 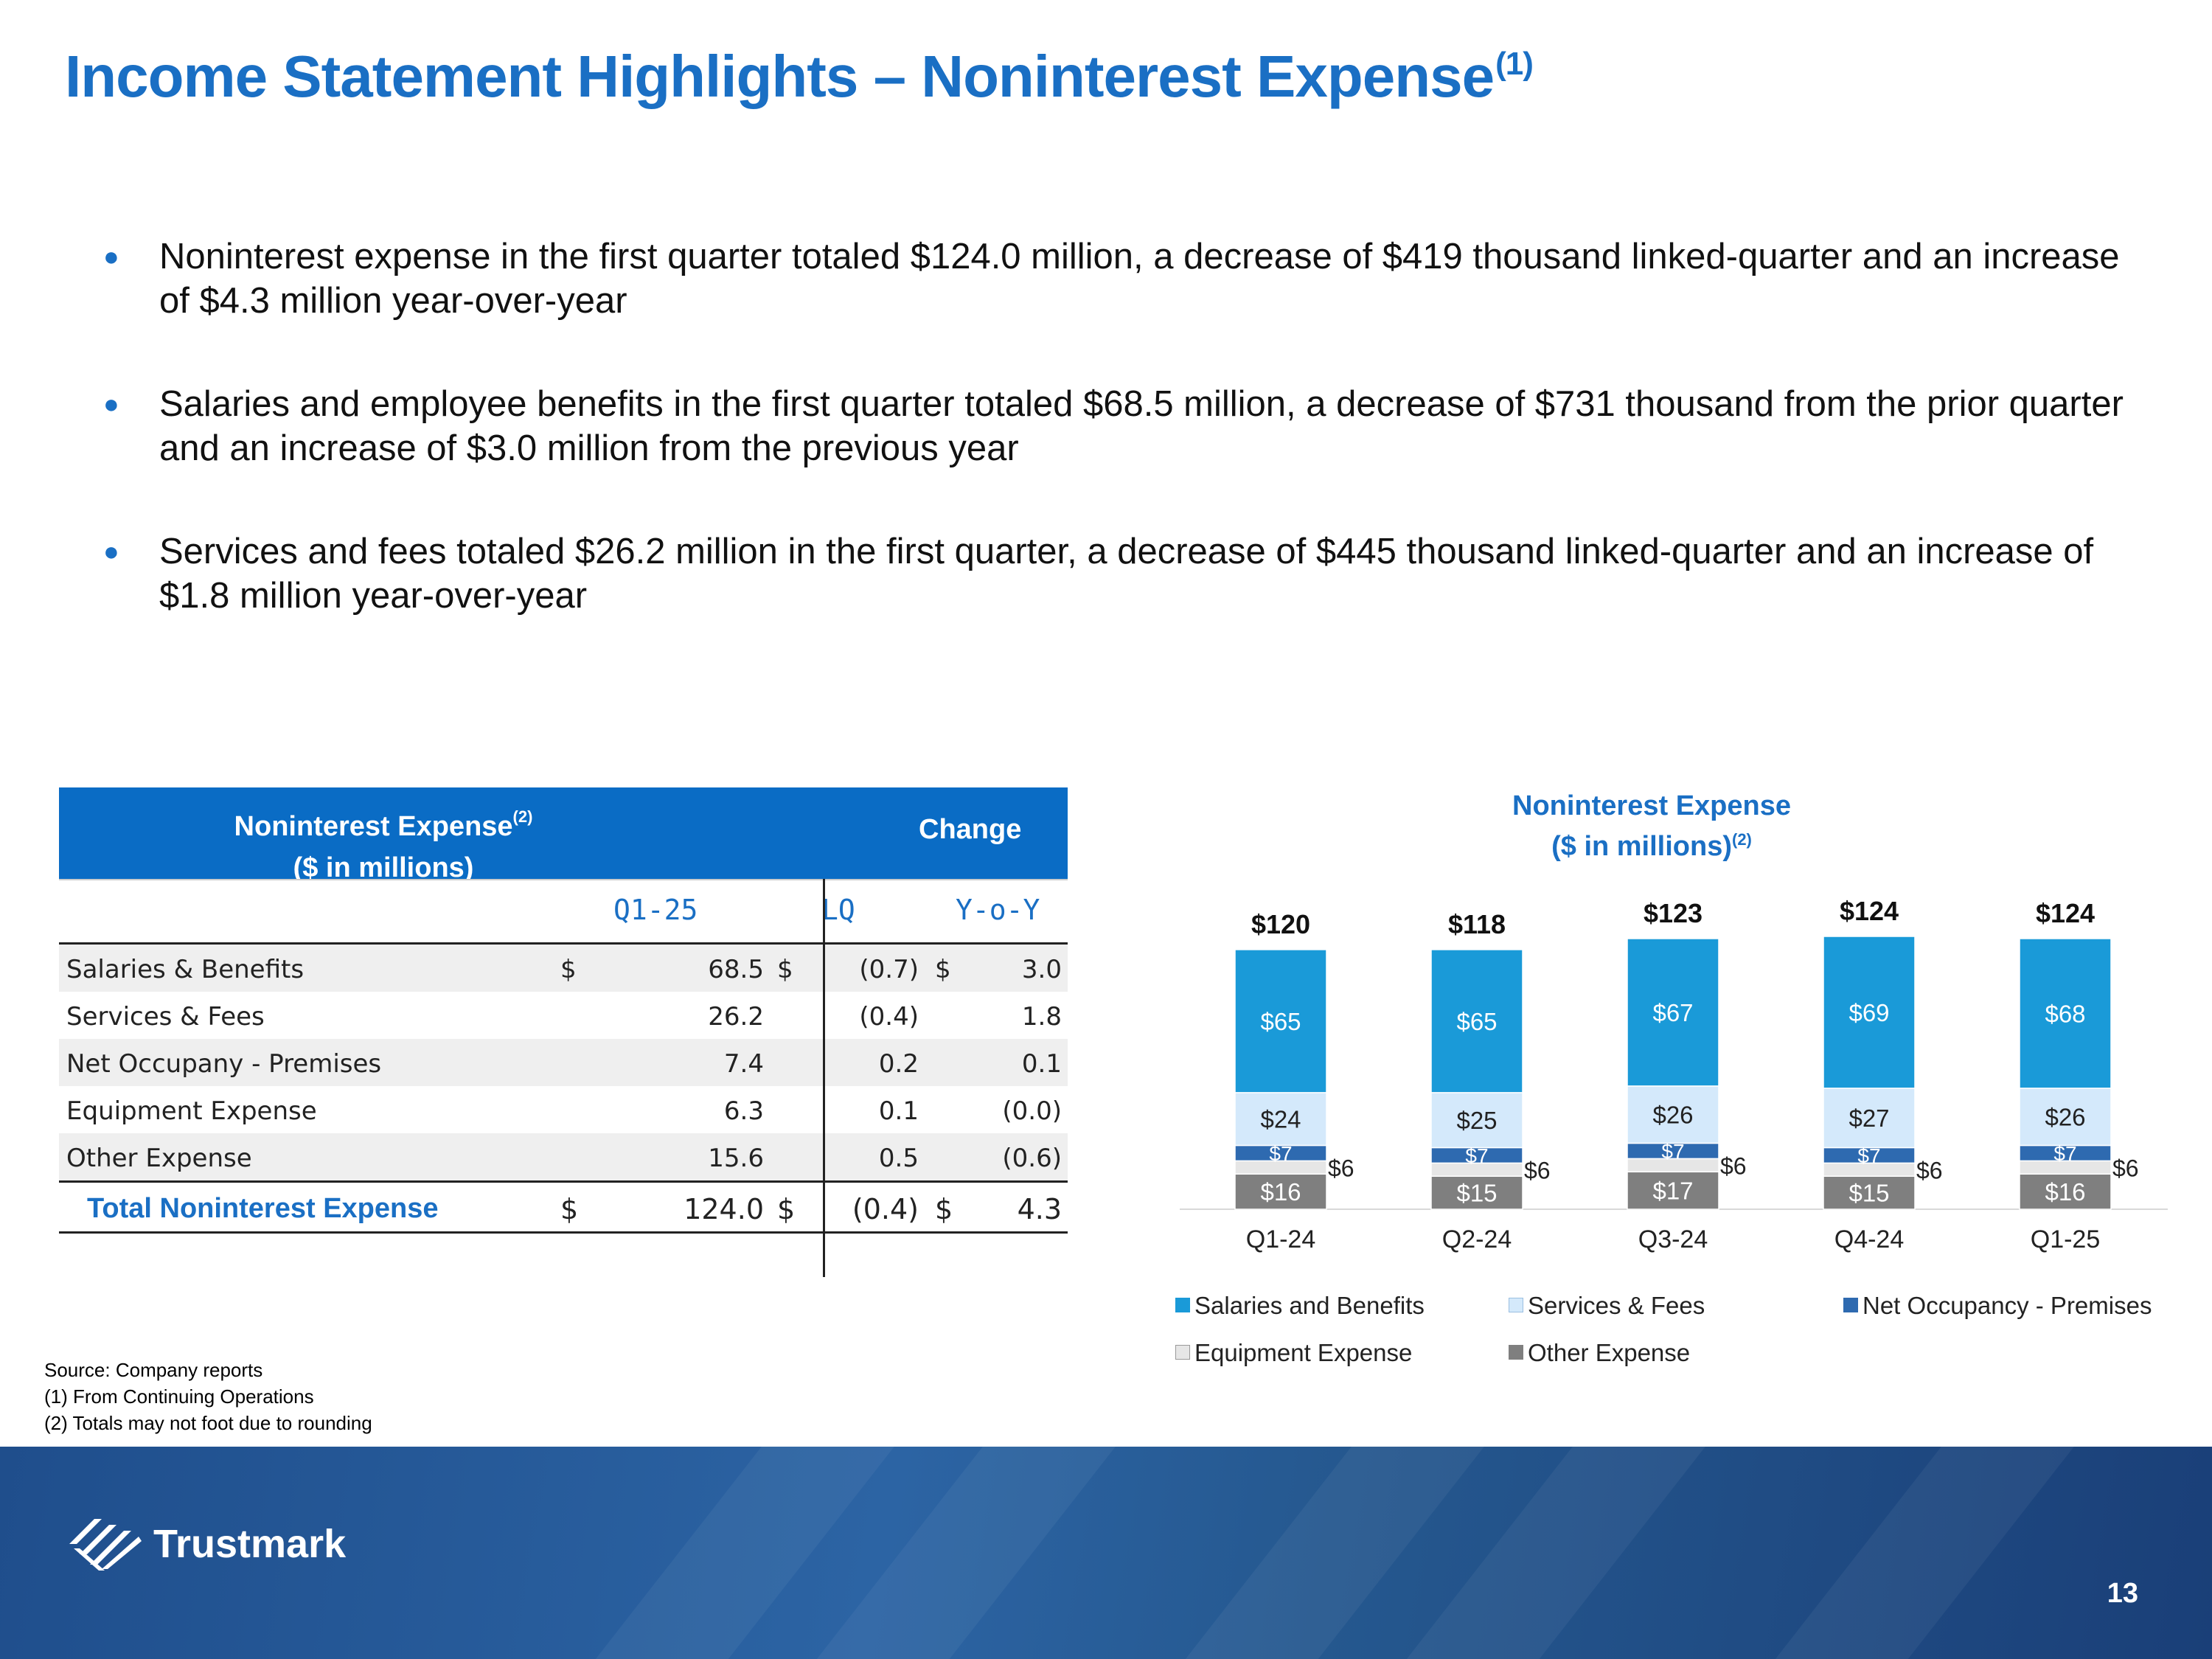 What do you see at coordinates (563, 1062) in the screenshot?
I see `table-row: Net Occupany - Premises 7.4 0.2 0.1` at bounding box center [563, 1062].